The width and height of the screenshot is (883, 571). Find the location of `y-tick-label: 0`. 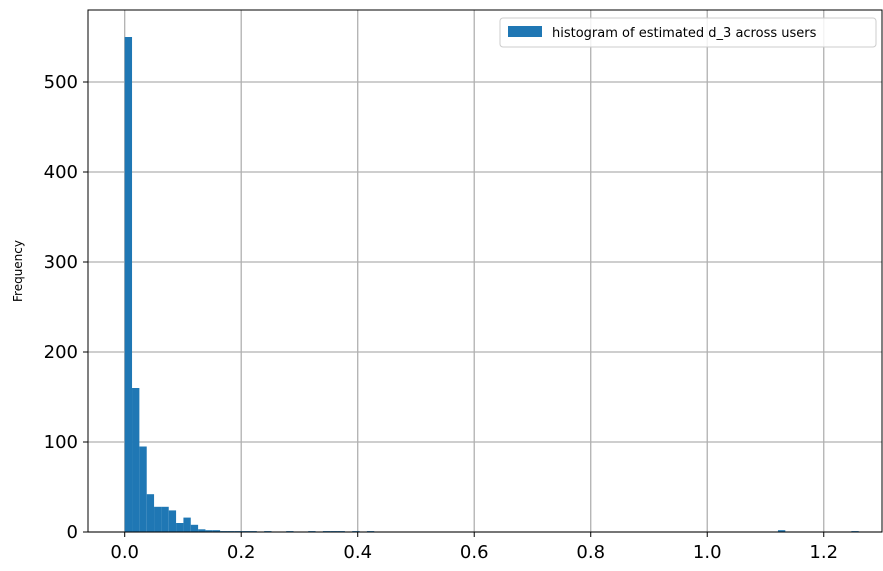

y-tick-label: 0 is located at coordinates (72, 532).